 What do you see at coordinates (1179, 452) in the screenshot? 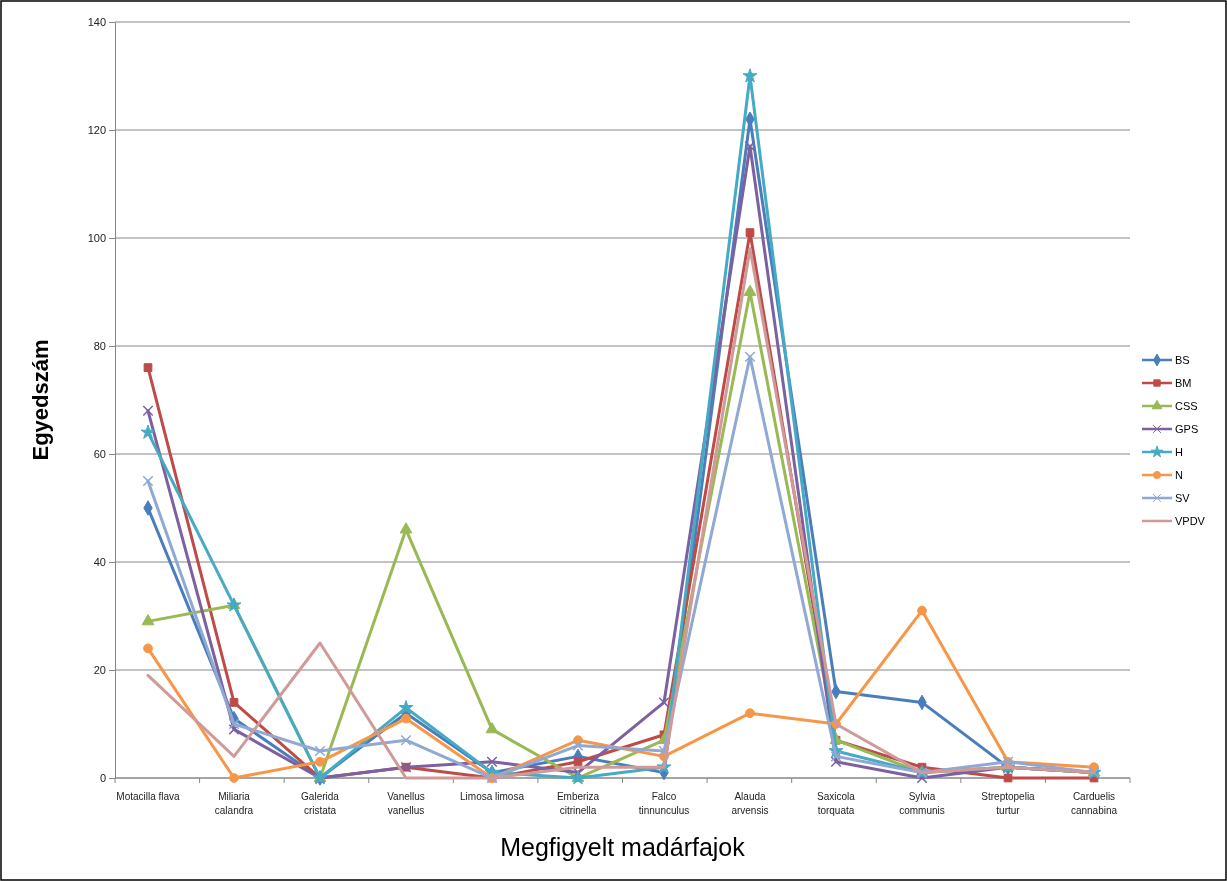
I see `legend-label: H` at bounding box center [1179, 452].